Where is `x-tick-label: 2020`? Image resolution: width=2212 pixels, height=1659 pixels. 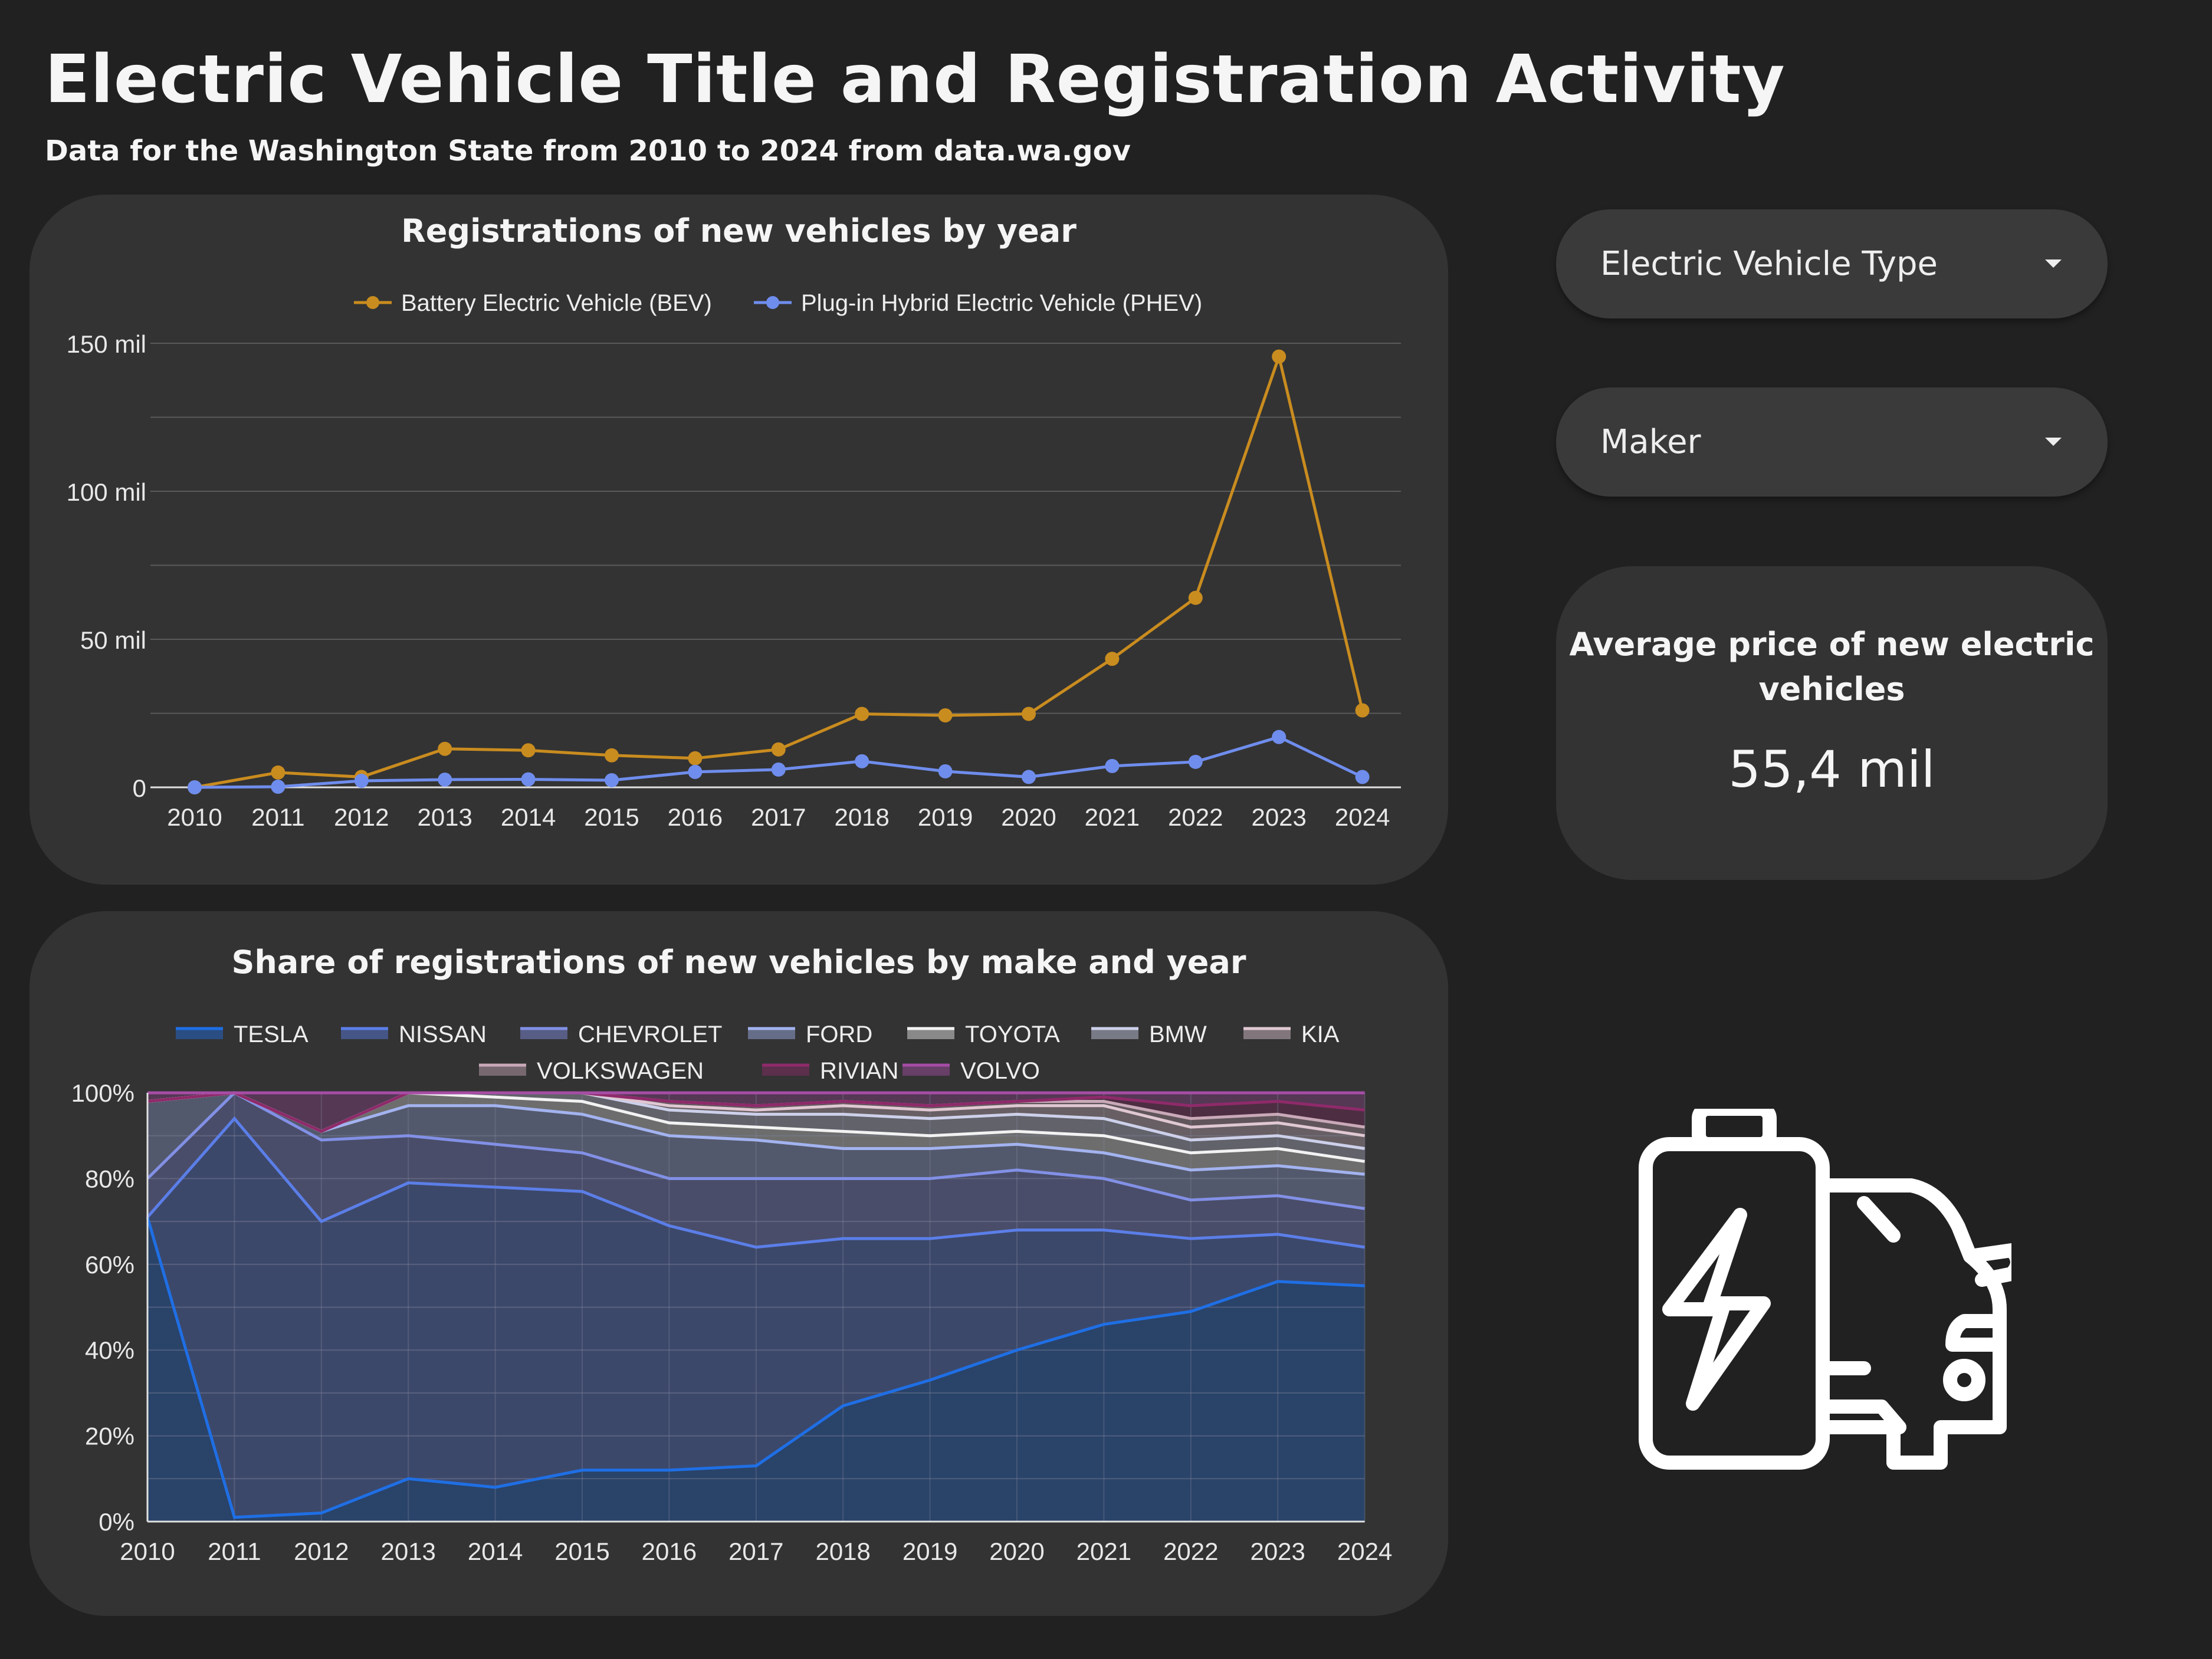 x-tick-label: 2020 is located at coordinates (1016, 1551).